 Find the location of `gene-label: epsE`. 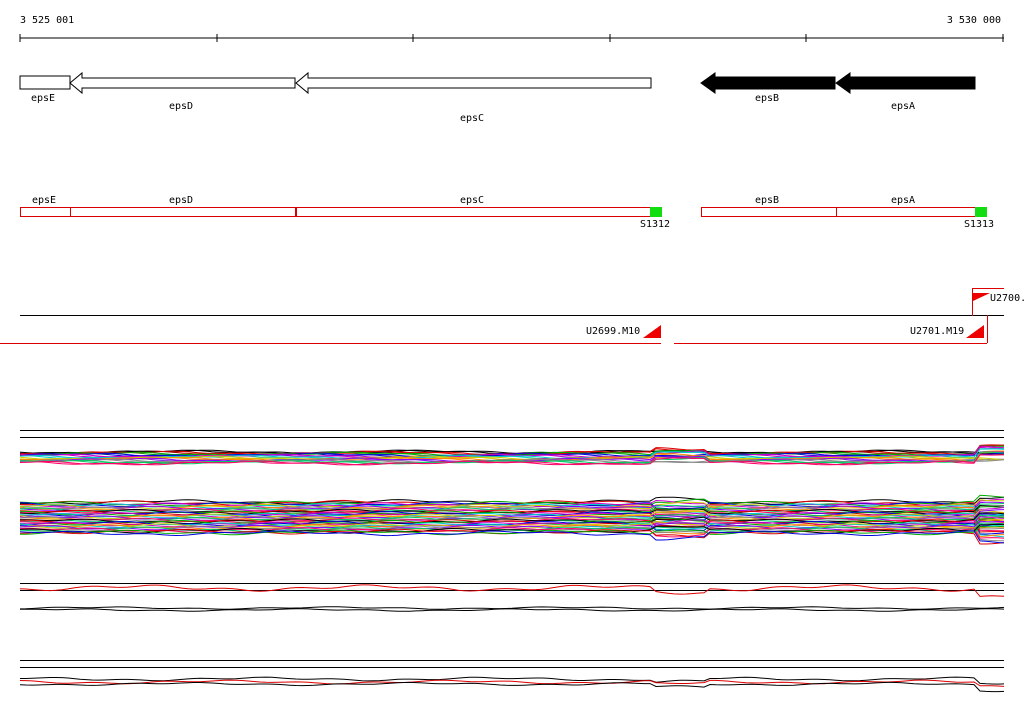

gene-label: epsE is located at coordinates (43, 98).